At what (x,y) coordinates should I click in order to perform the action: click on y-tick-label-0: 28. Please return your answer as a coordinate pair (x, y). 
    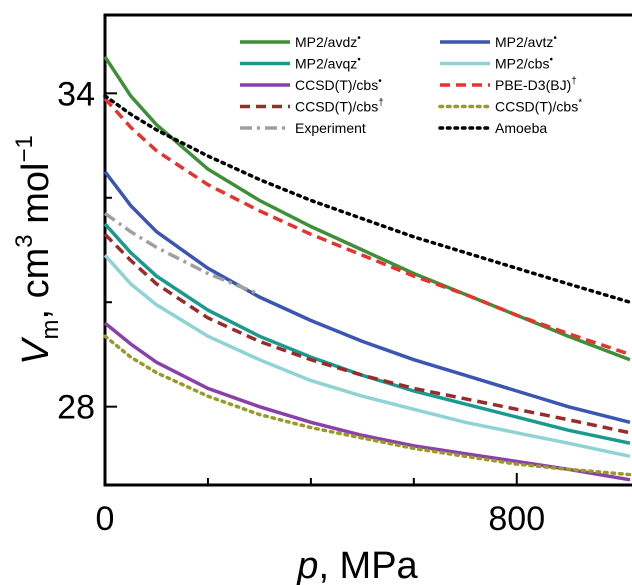
    Looking at the image, I should click on (76, 408).